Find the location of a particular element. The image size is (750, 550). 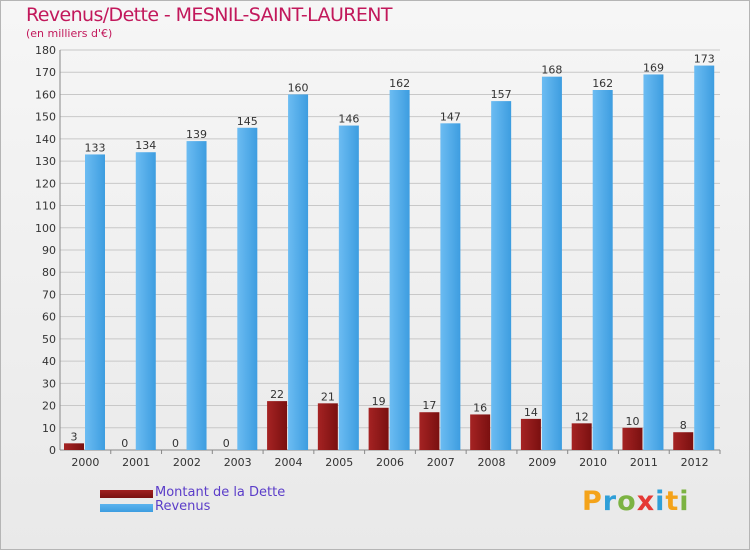

legend-swatch-revenue is located at coordinates (126, 508).